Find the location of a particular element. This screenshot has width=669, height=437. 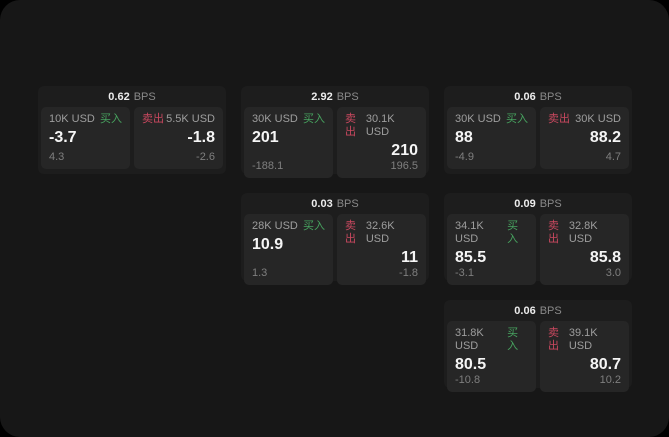

buy-top-row: 34.1K USD 买入 is located at coordinates (491, 233).